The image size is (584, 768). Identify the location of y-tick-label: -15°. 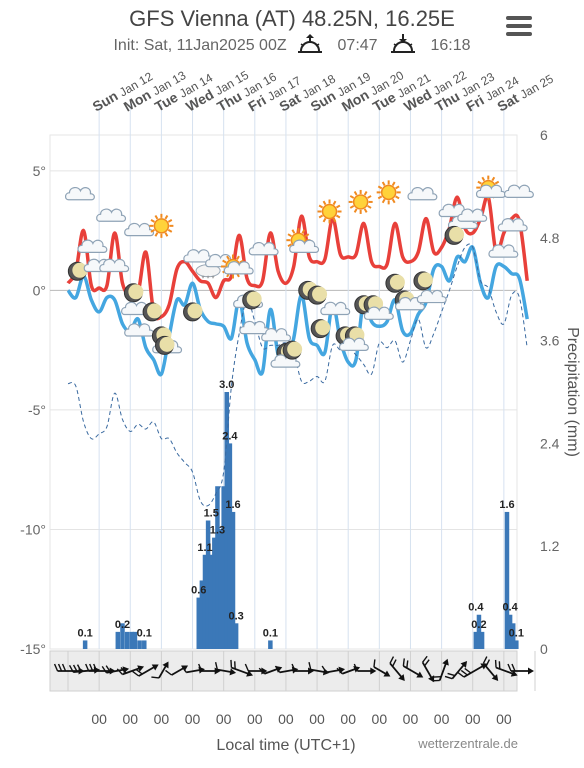
(33, 649).